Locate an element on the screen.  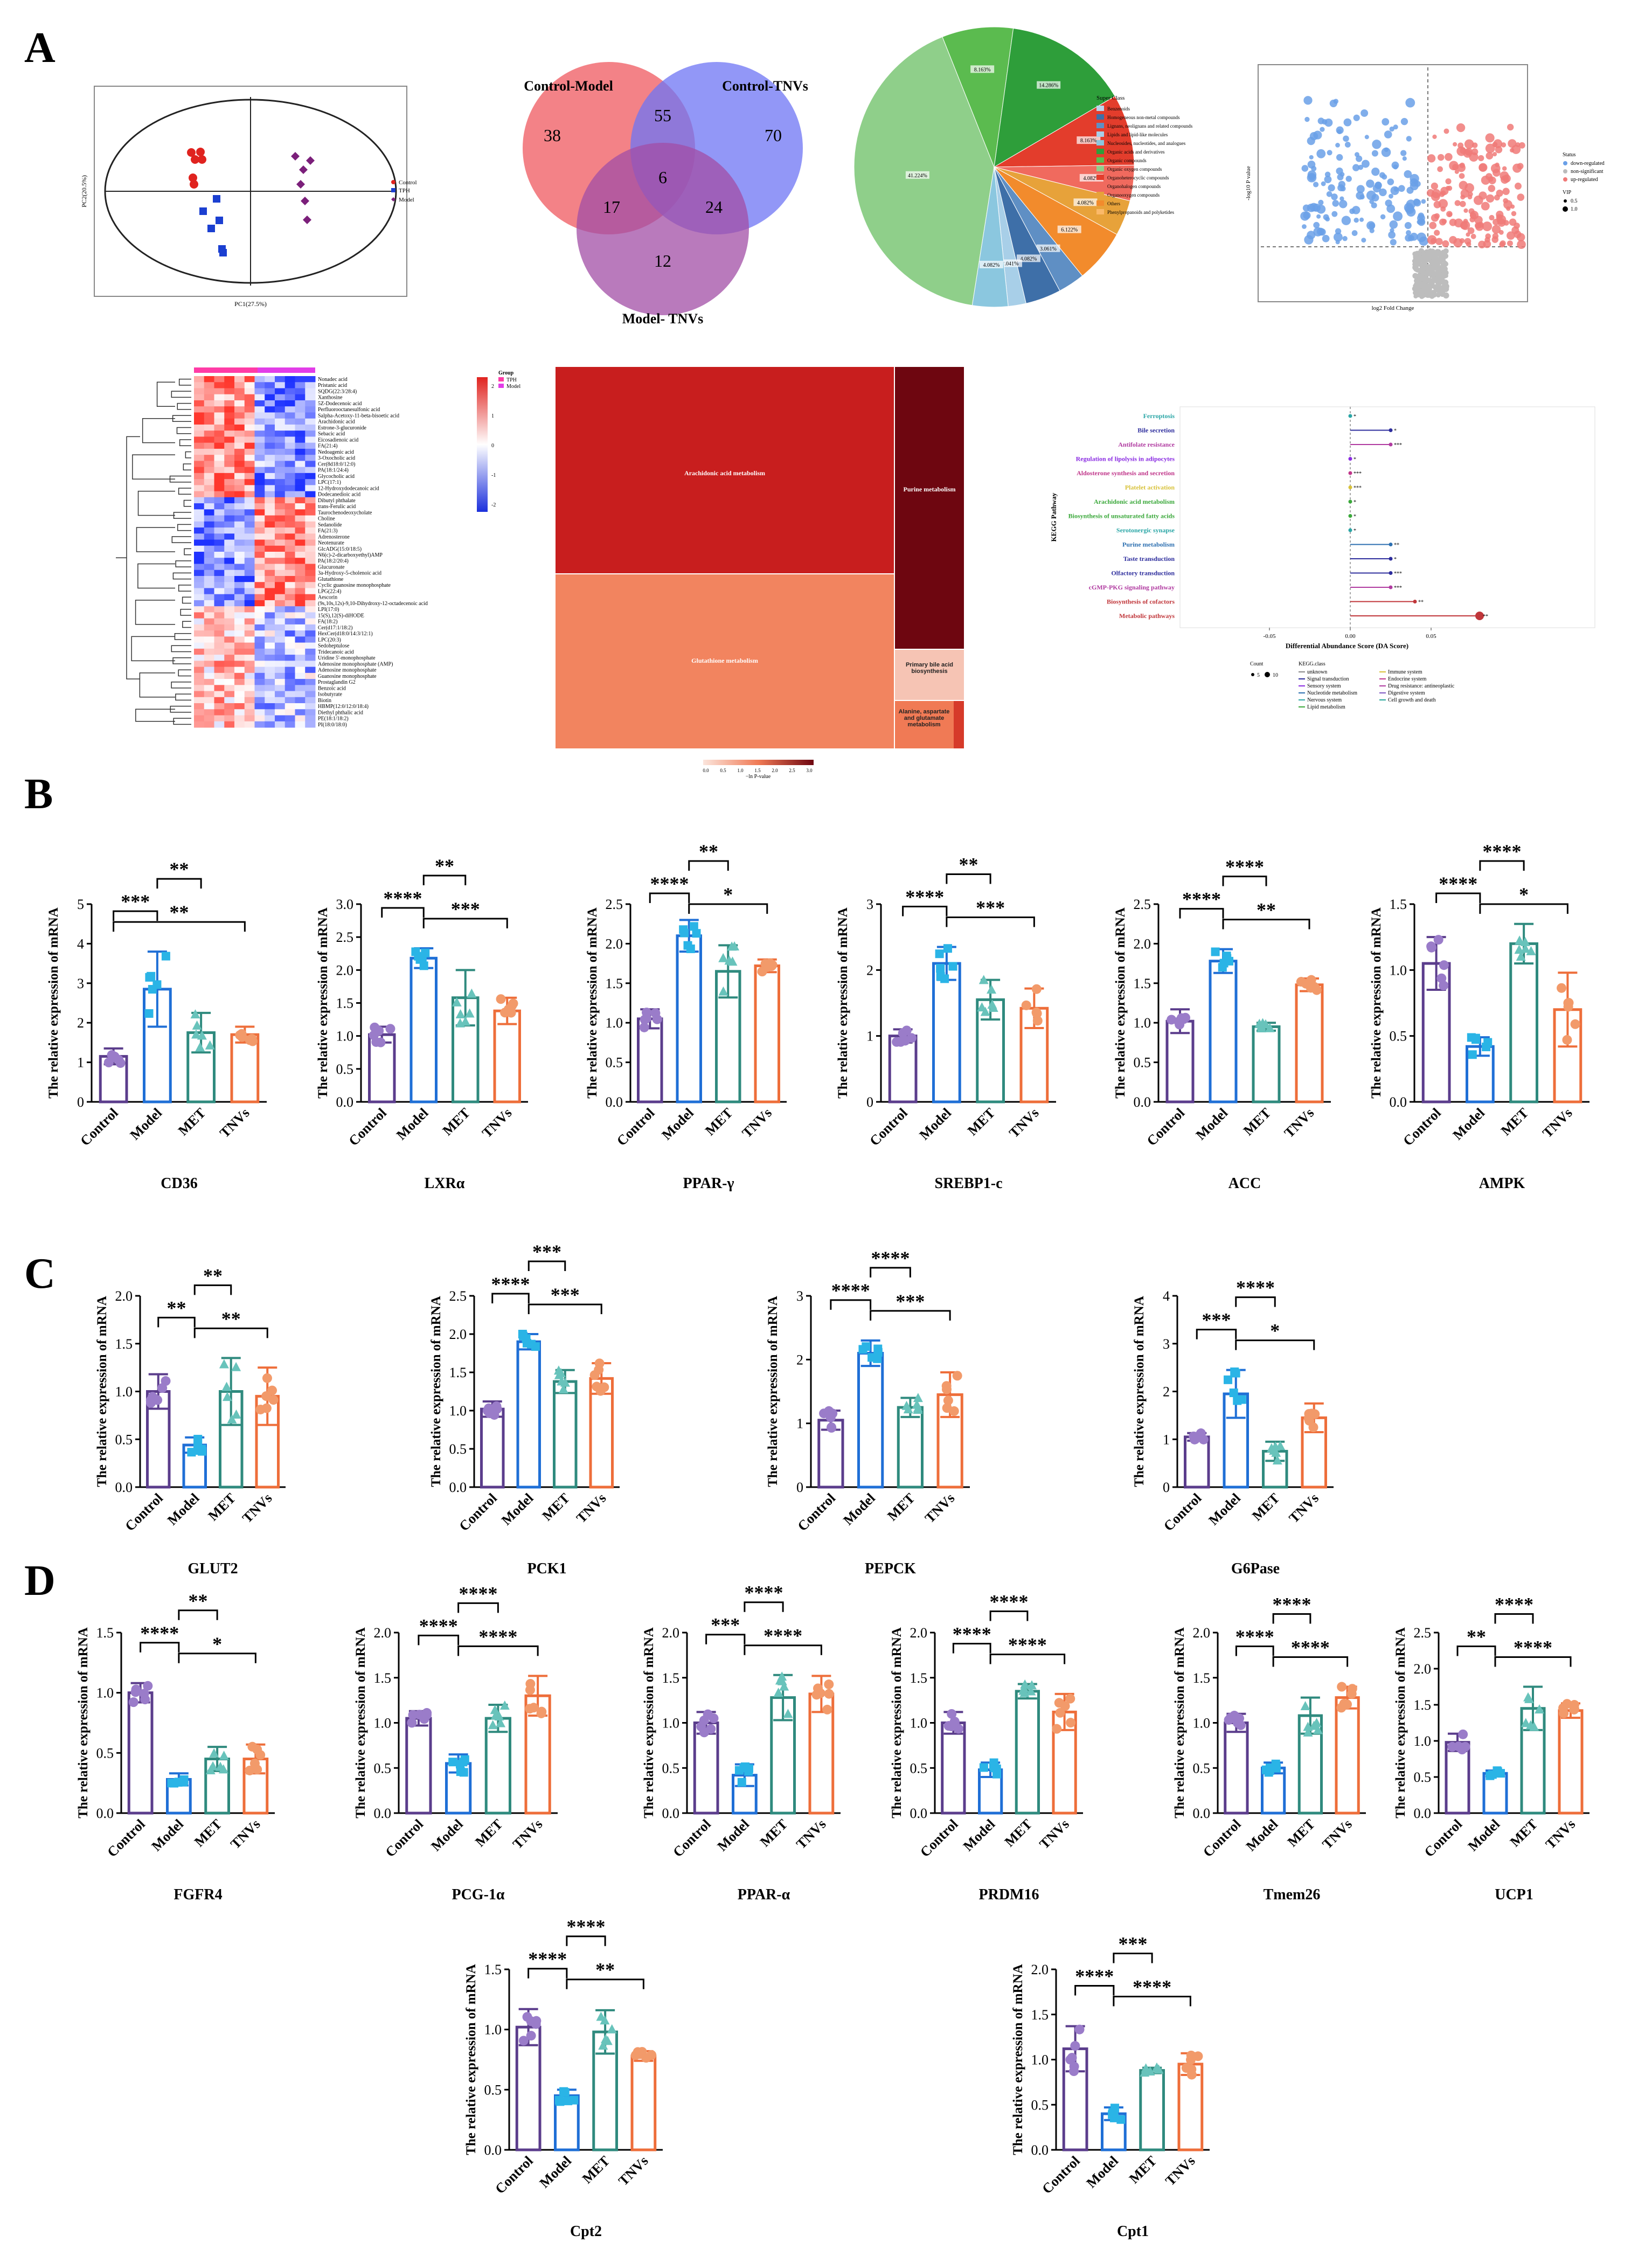
kegg-sig-label: *** is located at coordinates (1357, 474).